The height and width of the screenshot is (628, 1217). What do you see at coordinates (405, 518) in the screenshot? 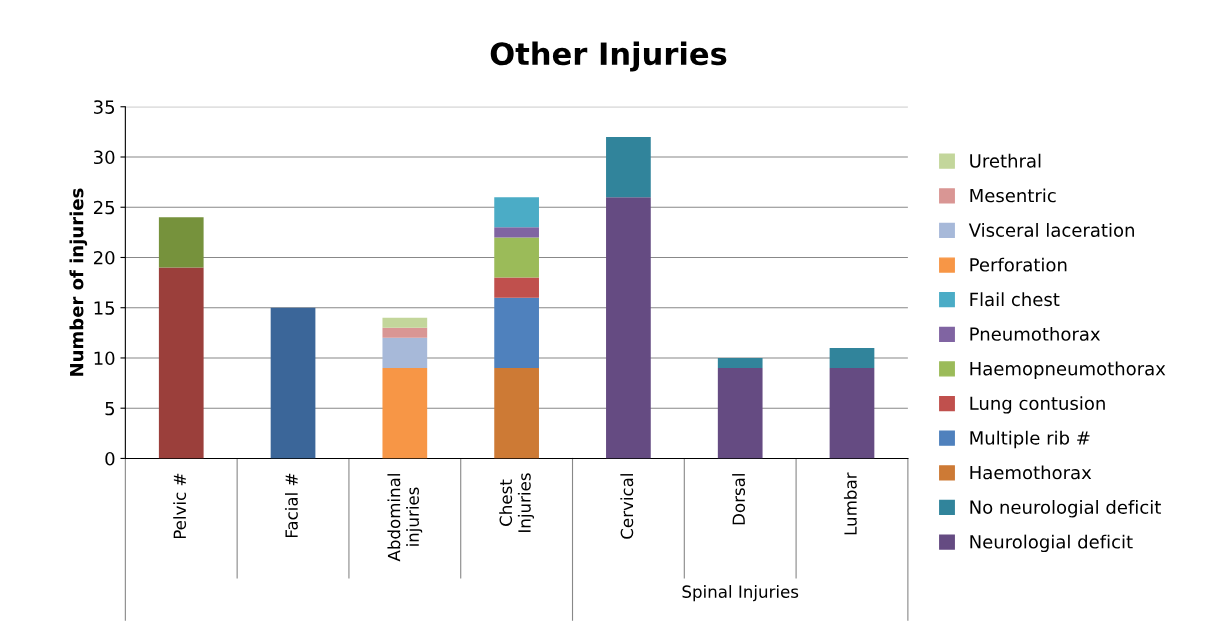
I see `x-tick-label: Abdominal injuries` at bounding box center [405, 518].